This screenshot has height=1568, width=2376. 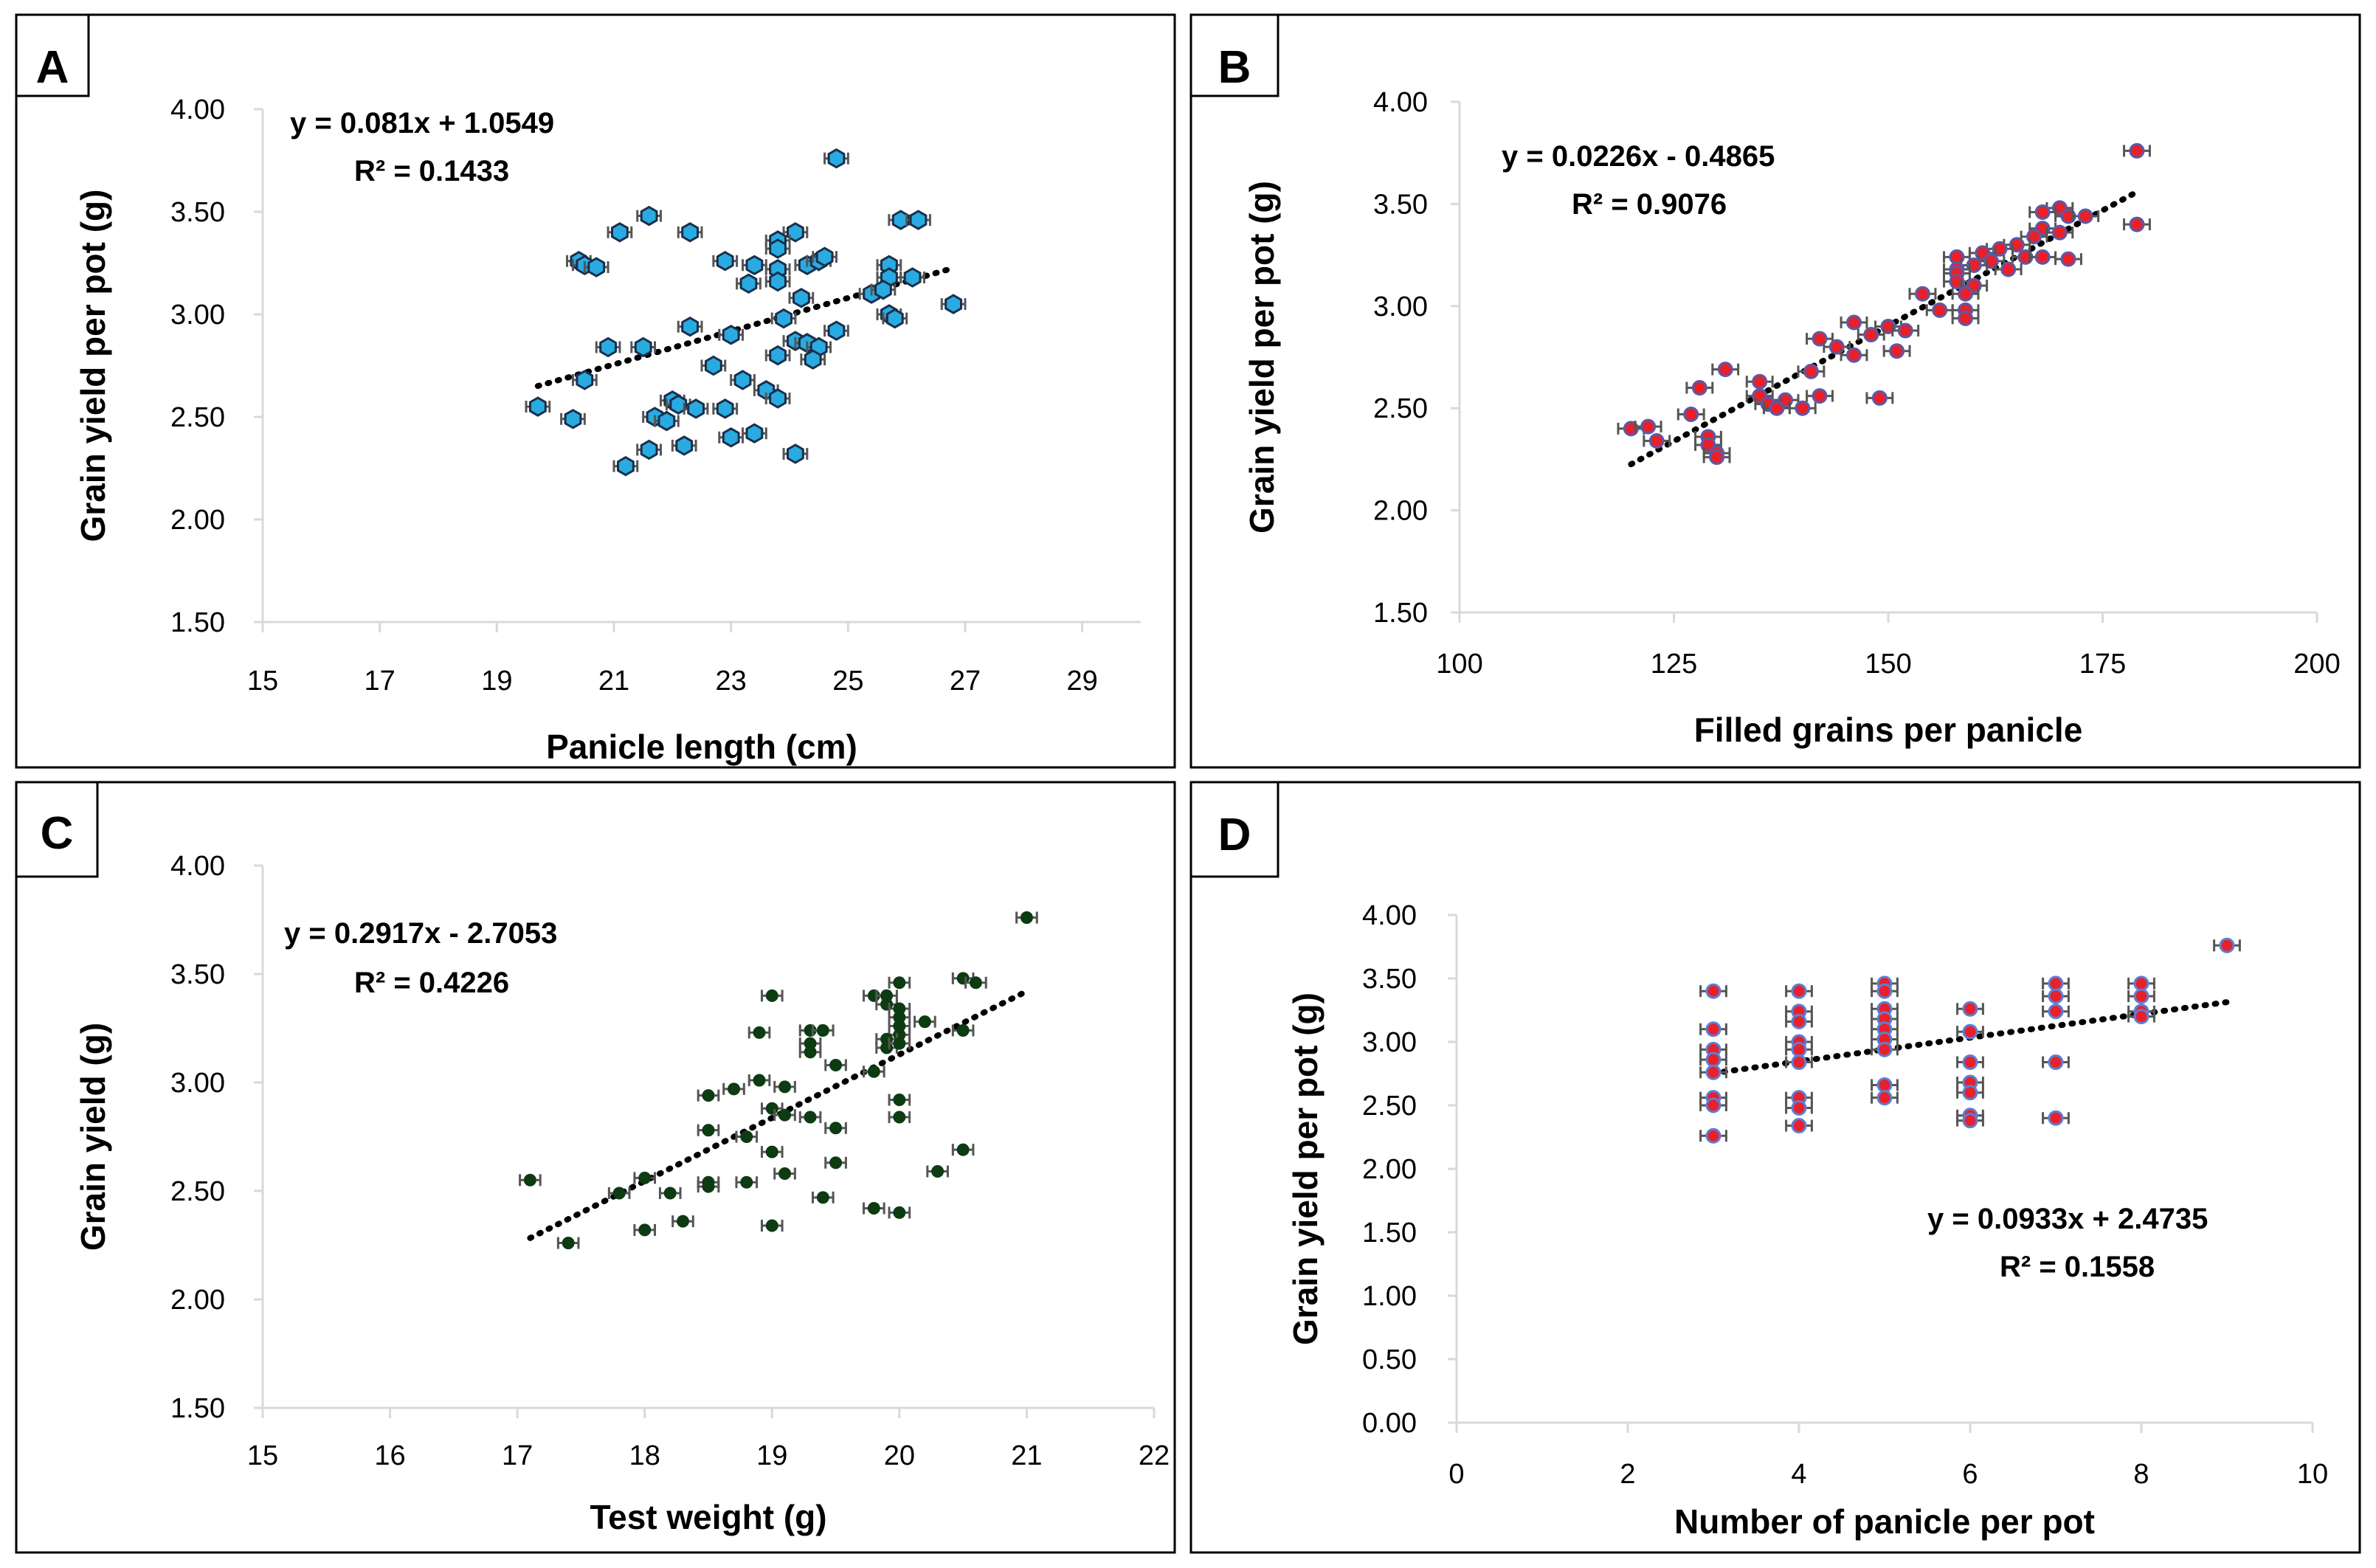 What do you see at coordinates (57, 829) in the screenshot?
I see `panel-badge` at bounding box center [57, 829].